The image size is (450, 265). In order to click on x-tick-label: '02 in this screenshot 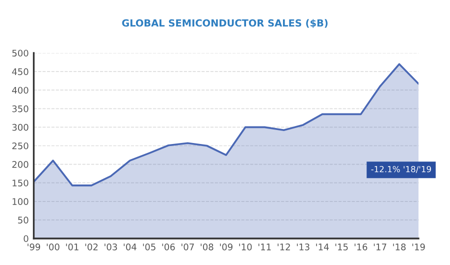, I will do `click(91, 247)`.